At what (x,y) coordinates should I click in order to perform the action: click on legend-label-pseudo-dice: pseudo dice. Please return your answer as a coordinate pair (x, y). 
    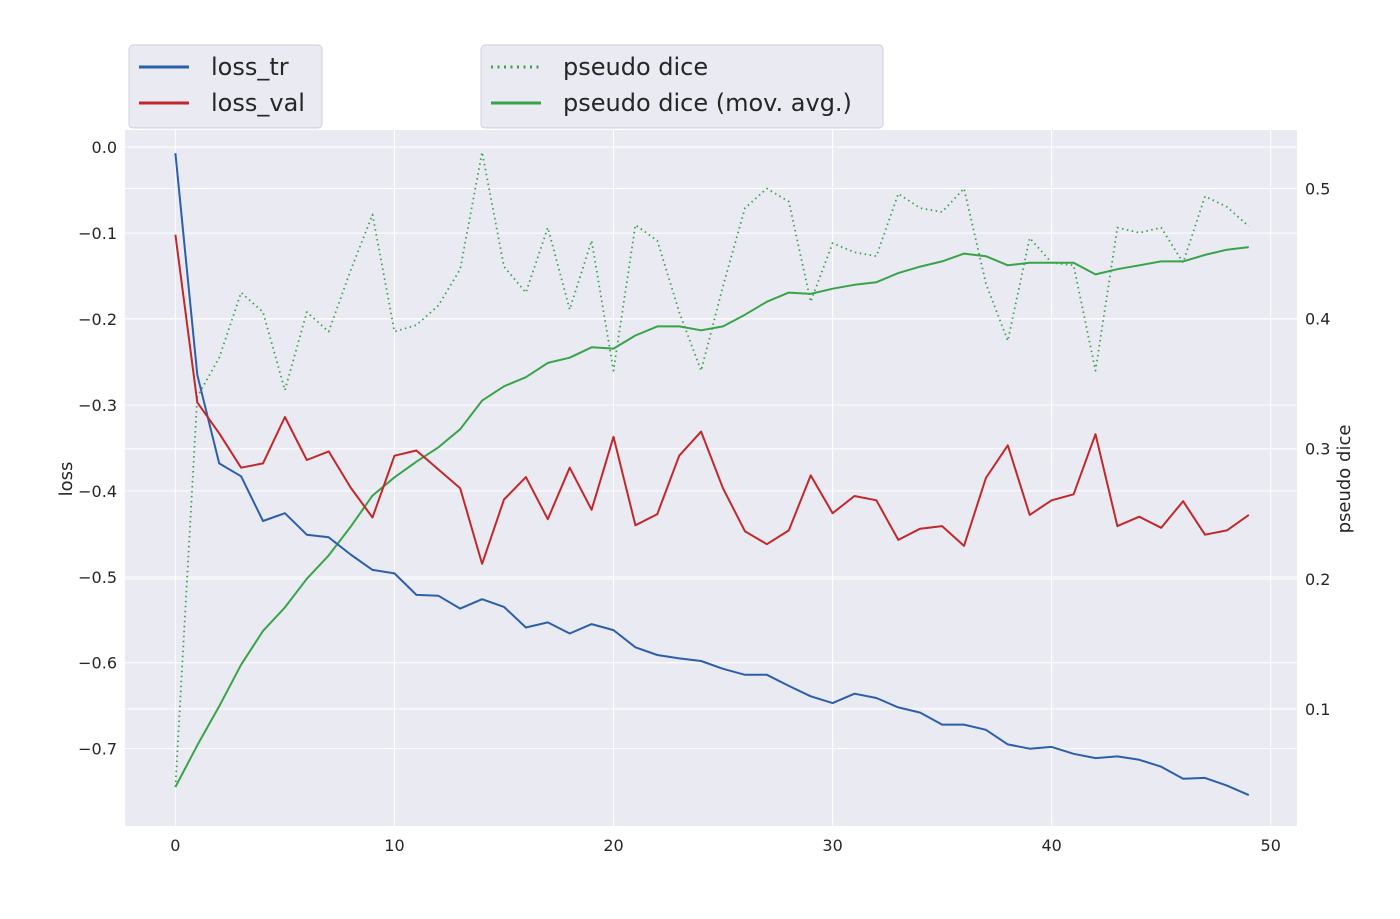
    Looking at the image, I should click on (635, 67).